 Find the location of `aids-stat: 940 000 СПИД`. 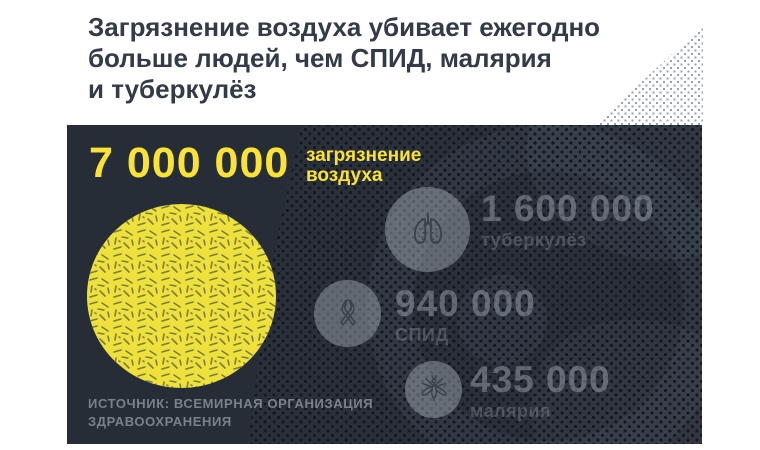

aids-stat: 940 000 СПИД is located at coordinates (465, 314).